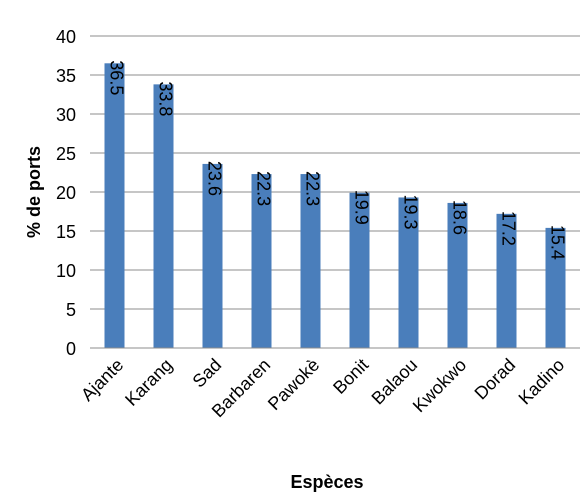 Image resolution: width=587 pixels, height=495 pixels. I want to click on x-tick-label: Ajante, so click(102, 380).